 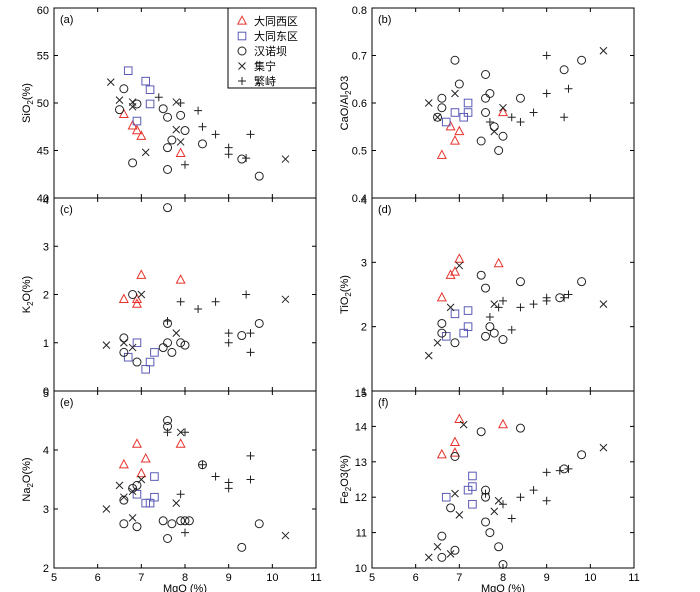 I want to click on x-axis-label: MgO (%), so click(x=503, y=587).